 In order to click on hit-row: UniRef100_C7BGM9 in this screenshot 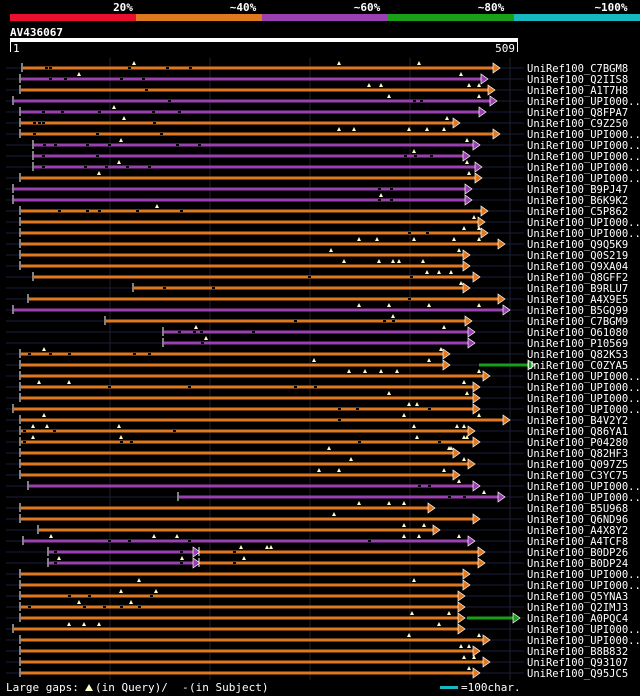, I will do `click(317, 321)`.